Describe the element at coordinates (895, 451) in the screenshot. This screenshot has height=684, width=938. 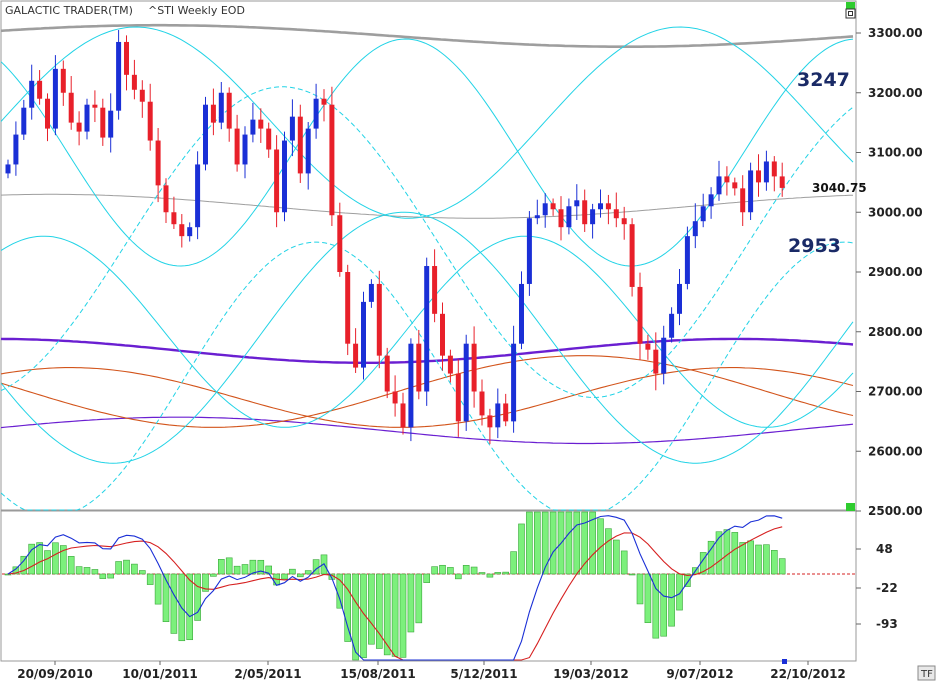
I see `y-tick-label-1: 2600.00` at that location.